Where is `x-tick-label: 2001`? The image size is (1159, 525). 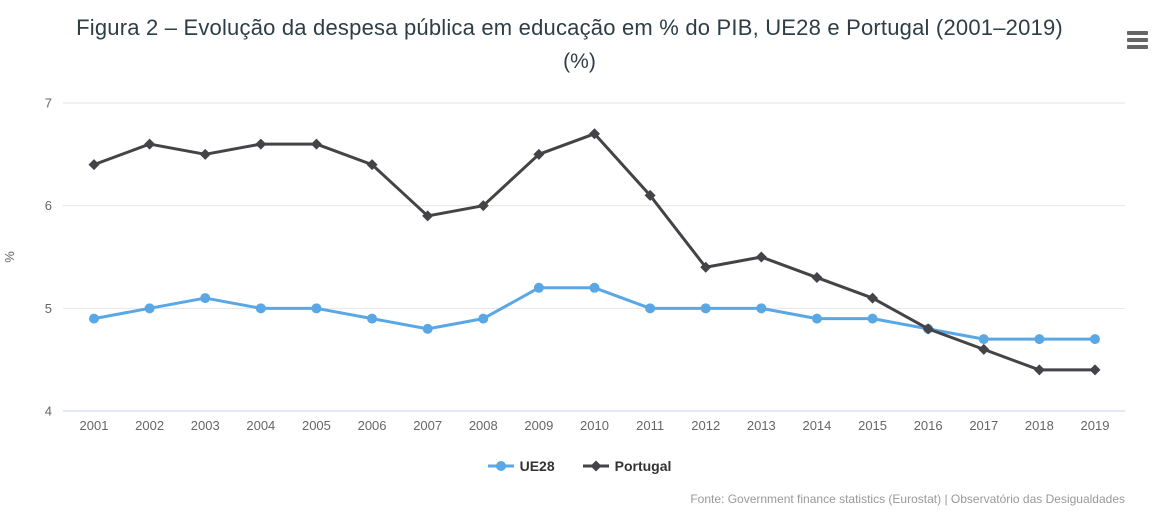
x-tick-label: 2001 is located at coordinates (94, 425).